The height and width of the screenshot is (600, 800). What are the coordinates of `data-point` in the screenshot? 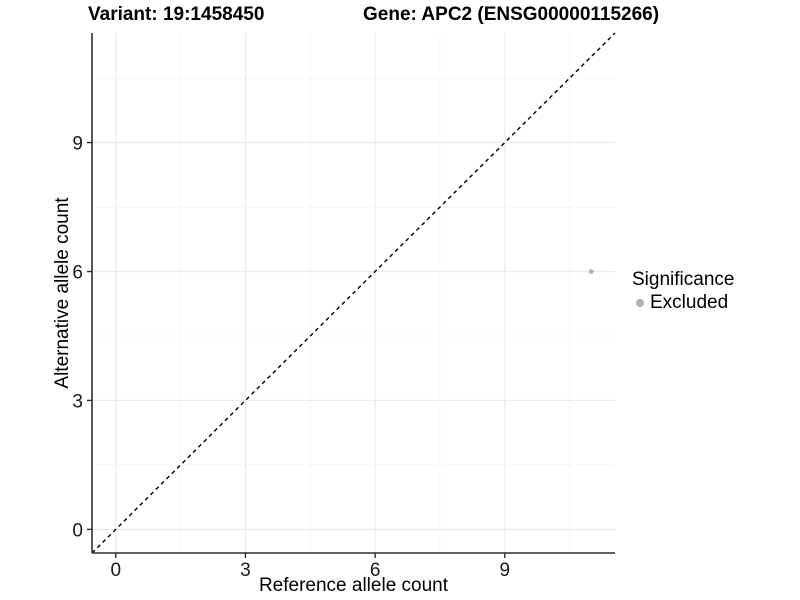 It's located at (591, 271).